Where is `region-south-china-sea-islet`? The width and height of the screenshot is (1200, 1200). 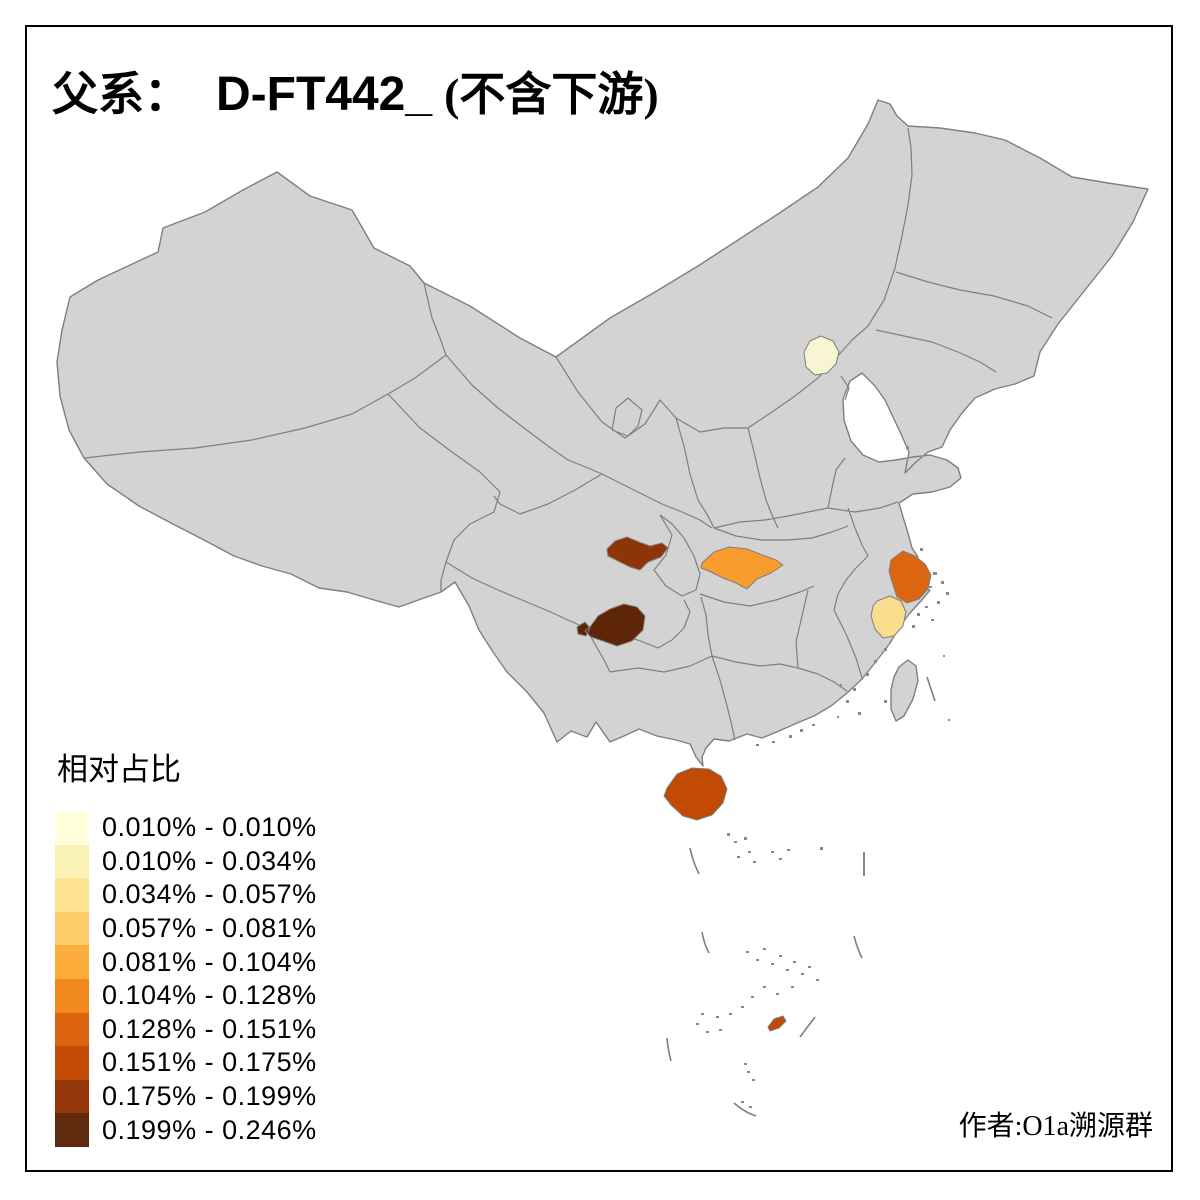 region-south-china-sea-islet is located at coordinates (777, 1023).